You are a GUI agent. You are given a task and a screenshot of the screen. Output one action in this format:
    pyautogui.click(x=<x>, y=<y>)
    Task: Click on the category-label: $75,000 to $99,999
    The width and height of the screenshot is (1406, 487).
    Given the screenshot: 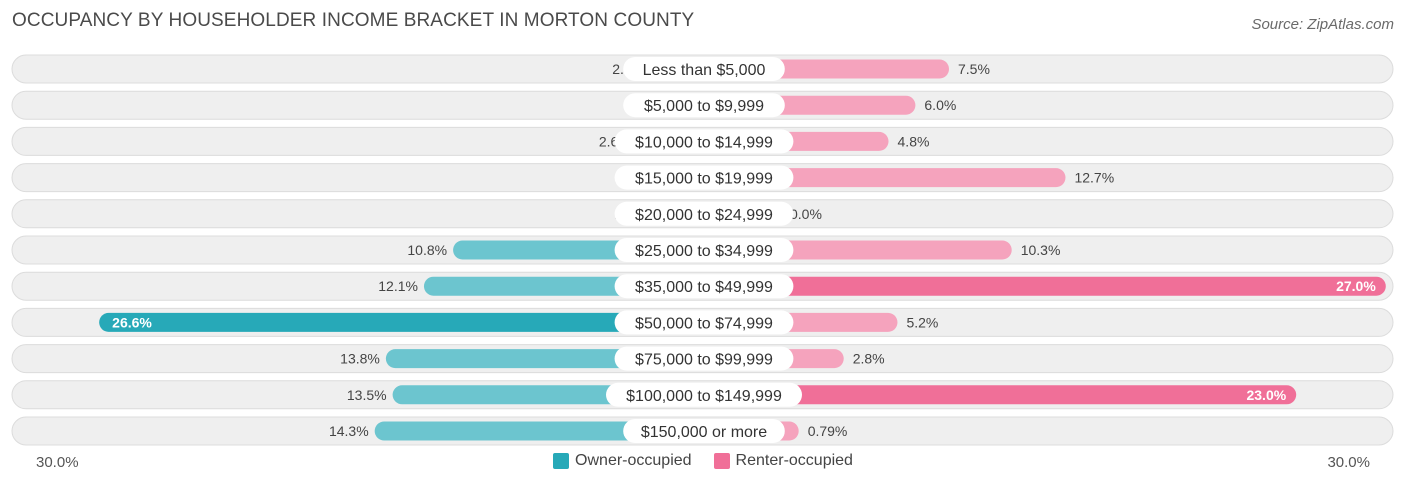 What is the action you would take?
    pyautogui.click(x=704, y=360)
    